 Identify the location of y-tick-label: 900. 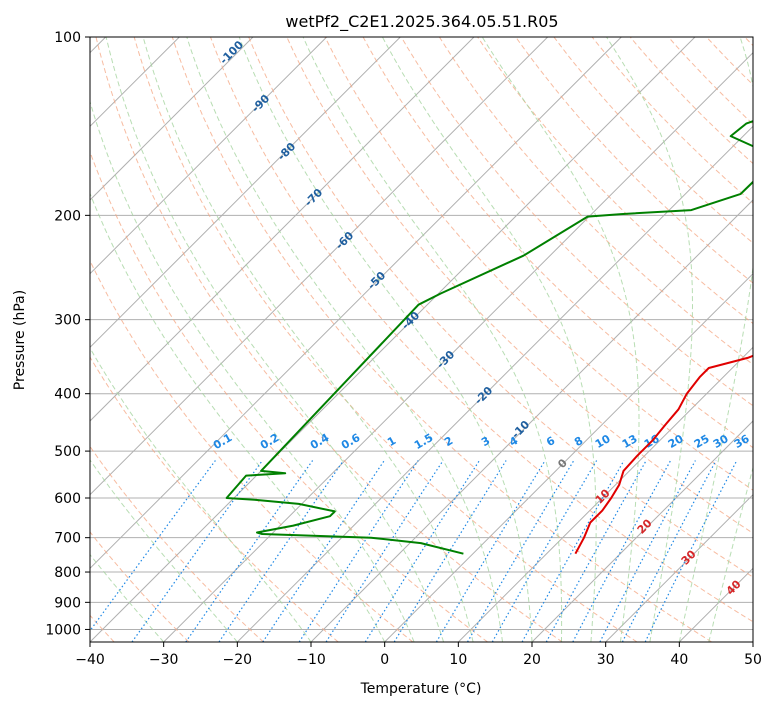
(67, 603).